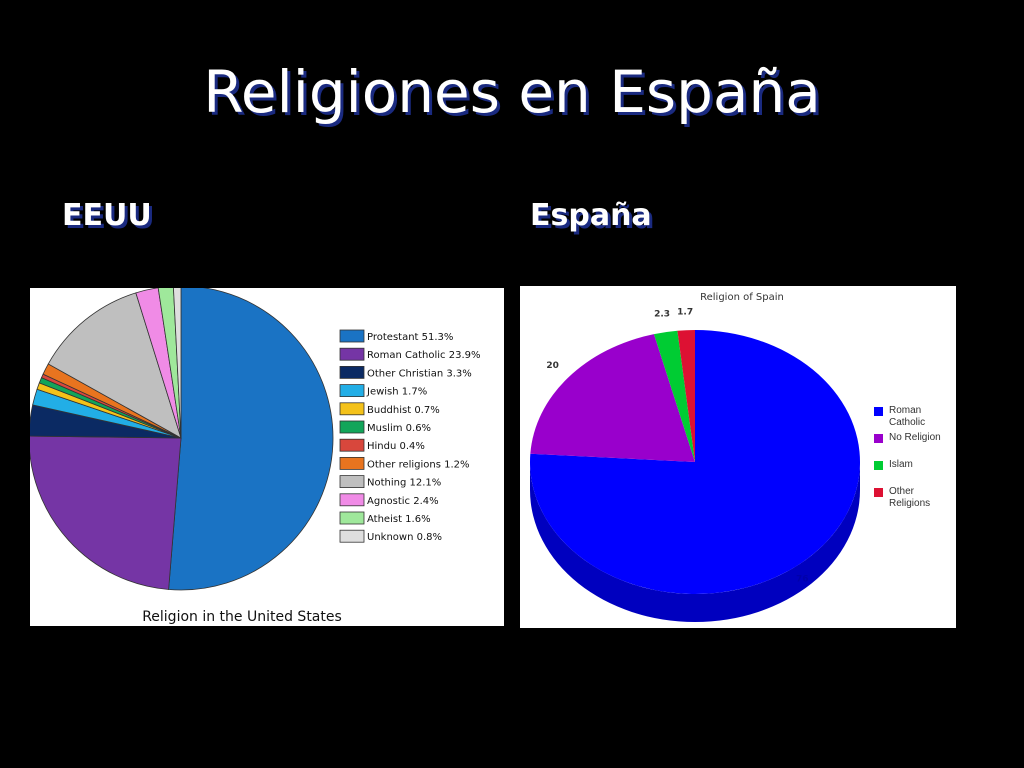  What do you see at coordinates (742, 297) in the screenshot?
I see `chart-title: Religion of Spain` at bounding box center [742, 297].